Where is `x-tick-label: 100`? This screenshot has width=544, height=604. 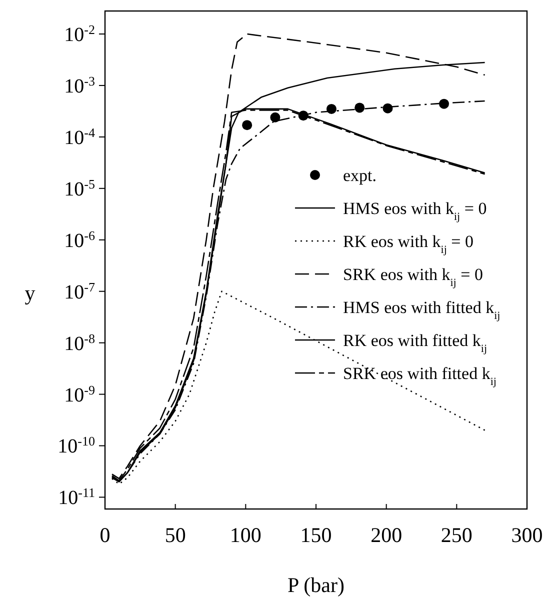 x-tick-label: 100 is located at coordinates (246, 535).